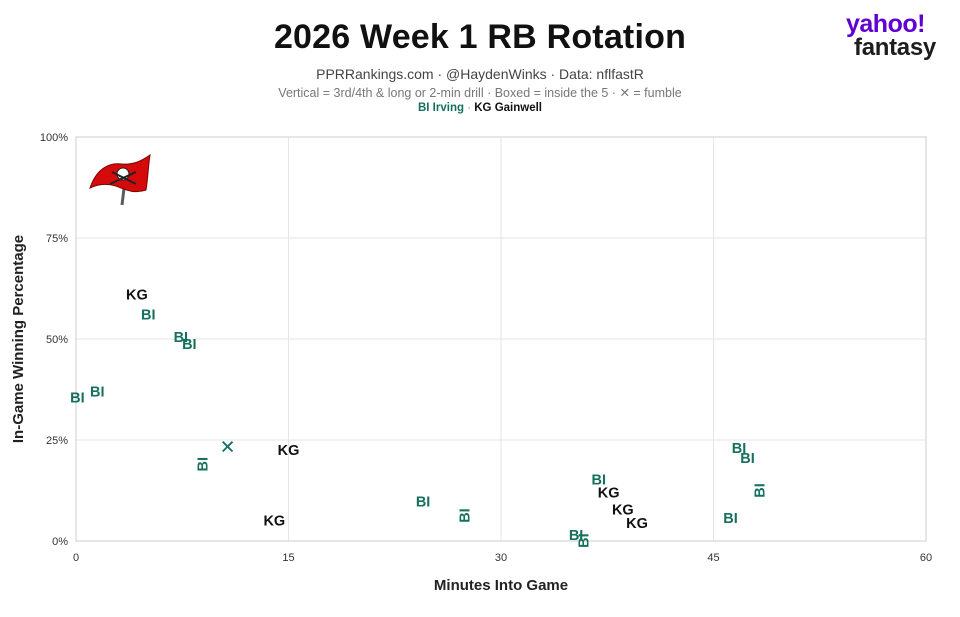 The width and height of the screenshot is (960, 617). Describe the element at coordinates (508, 108) in the screenshot. I see `legend-item-kg: KG Gainwell` at that location.